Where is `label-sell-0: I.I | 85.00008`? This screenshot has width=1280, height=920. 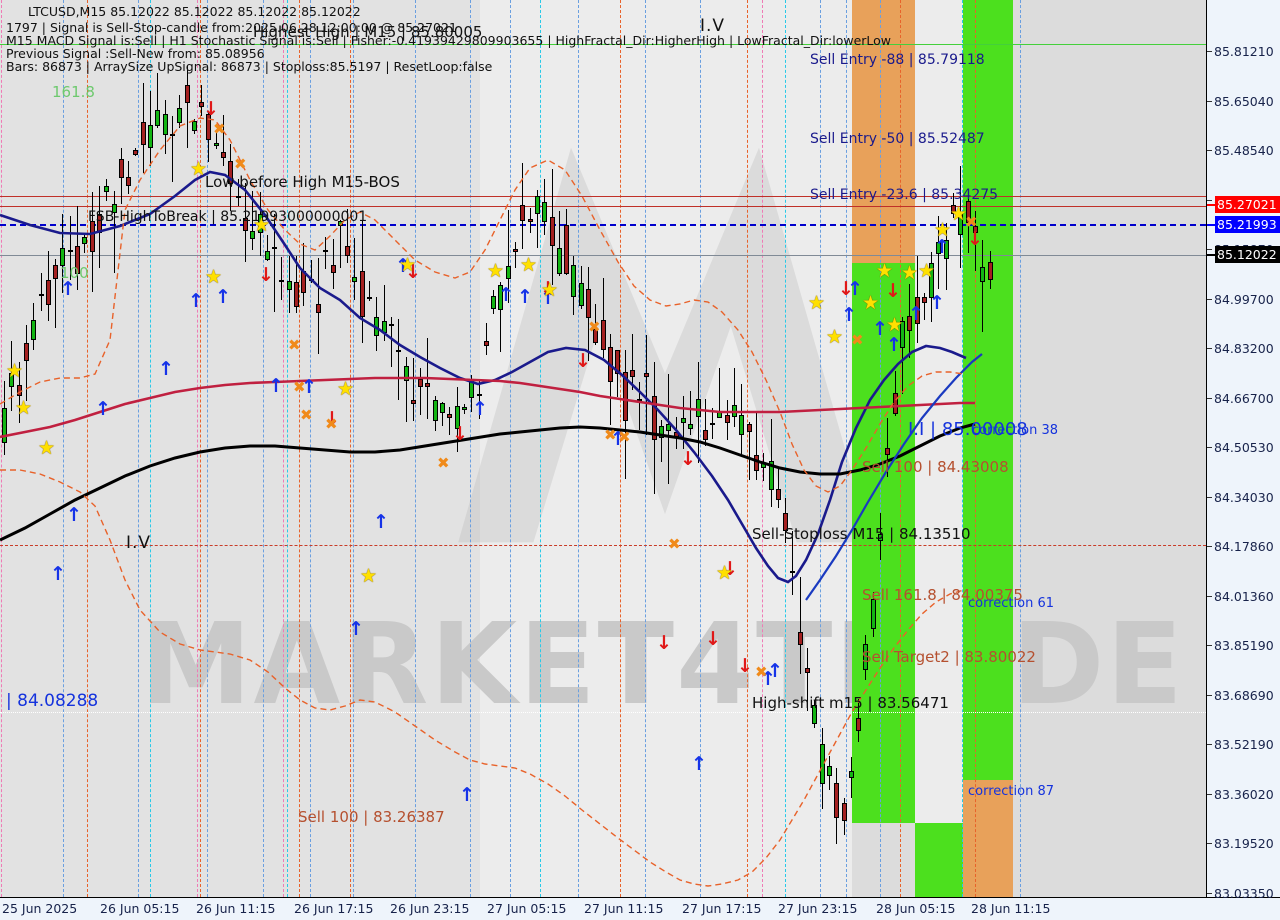 label-sell-0: I.I | 85.00008 is located at coordinates (968, 429).